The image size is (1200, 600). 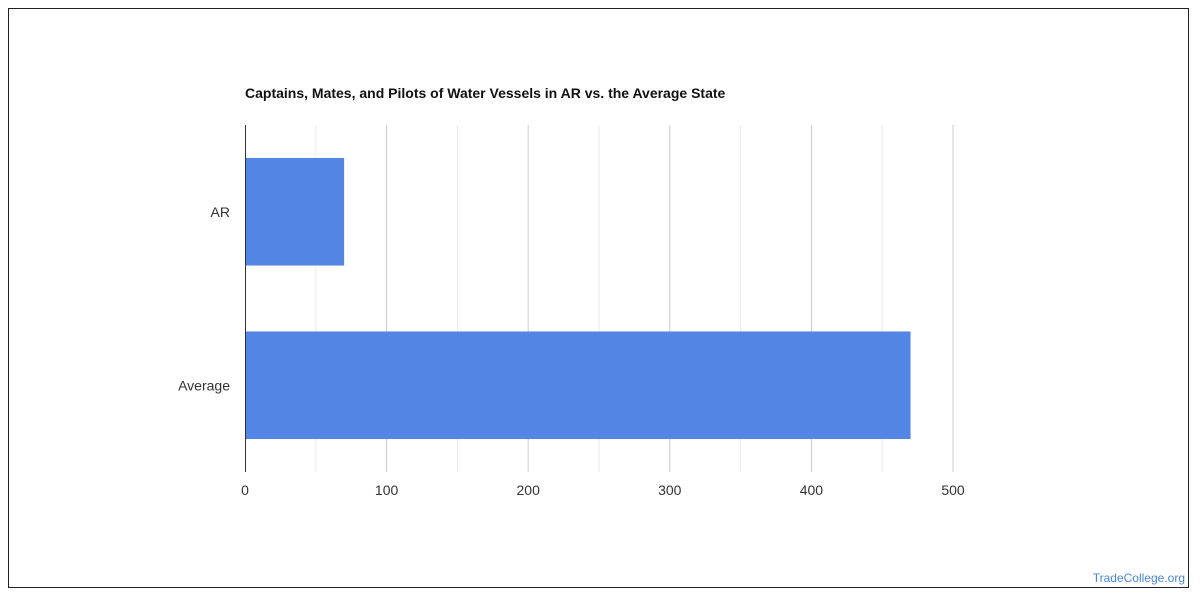 I want to click on category-label: AR, so click(x=220, y=212).